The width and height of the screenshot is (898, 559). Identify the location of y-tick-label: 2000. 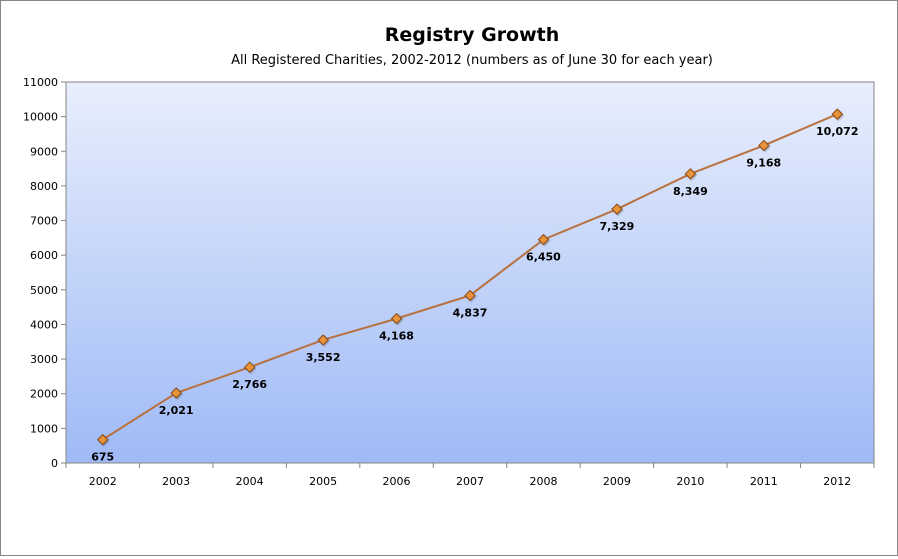
(44, 394).